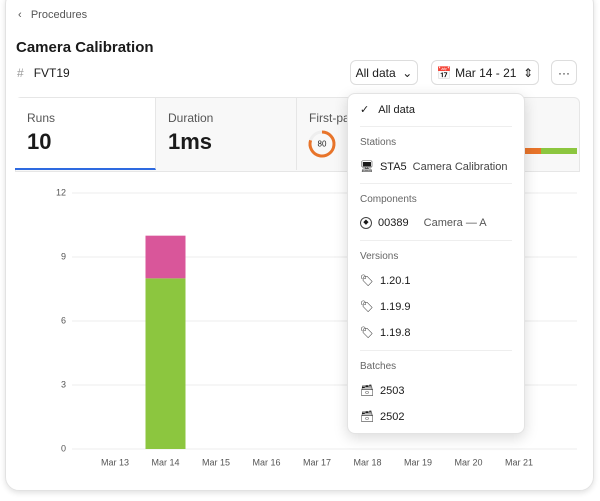 The image size is (600, 501). I want to click on gauge: 80, so click(322, 144).